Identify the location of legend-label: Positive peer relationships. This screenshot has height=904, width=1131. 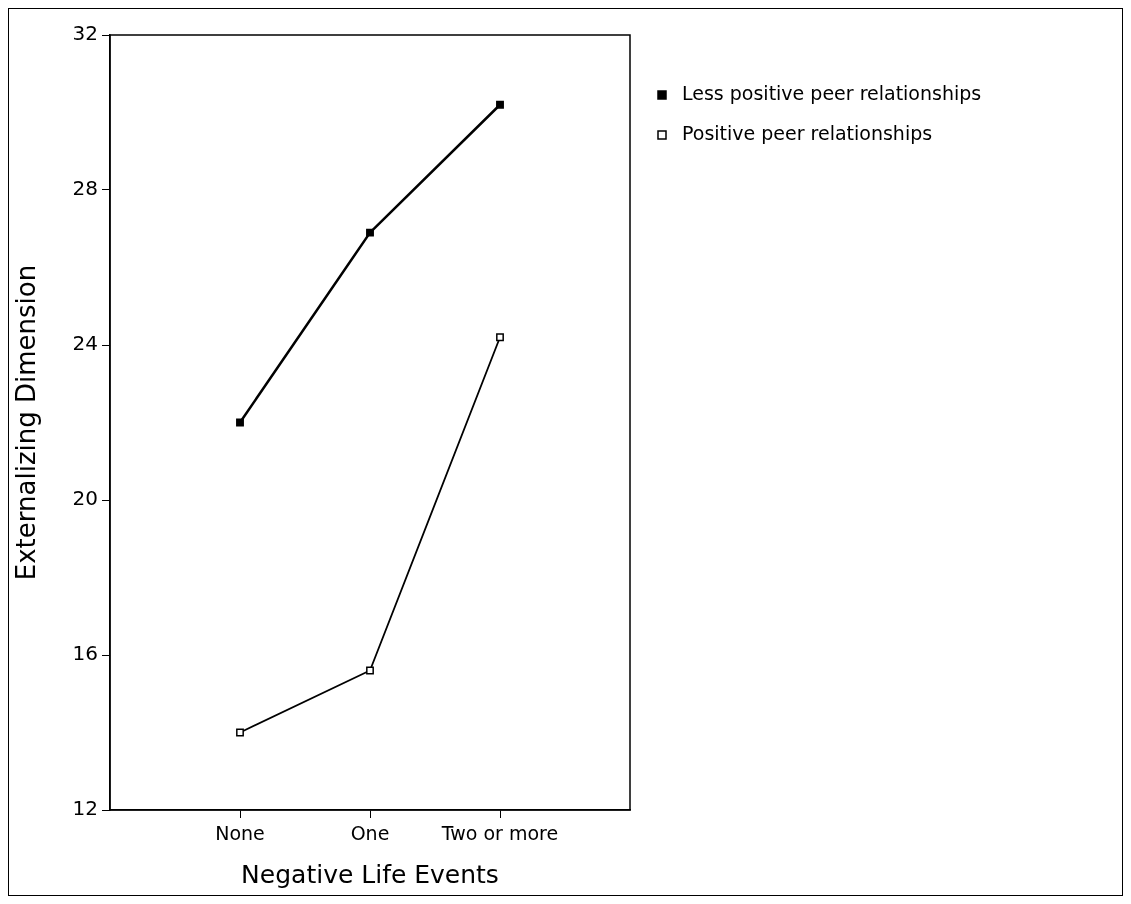
(807, 132).